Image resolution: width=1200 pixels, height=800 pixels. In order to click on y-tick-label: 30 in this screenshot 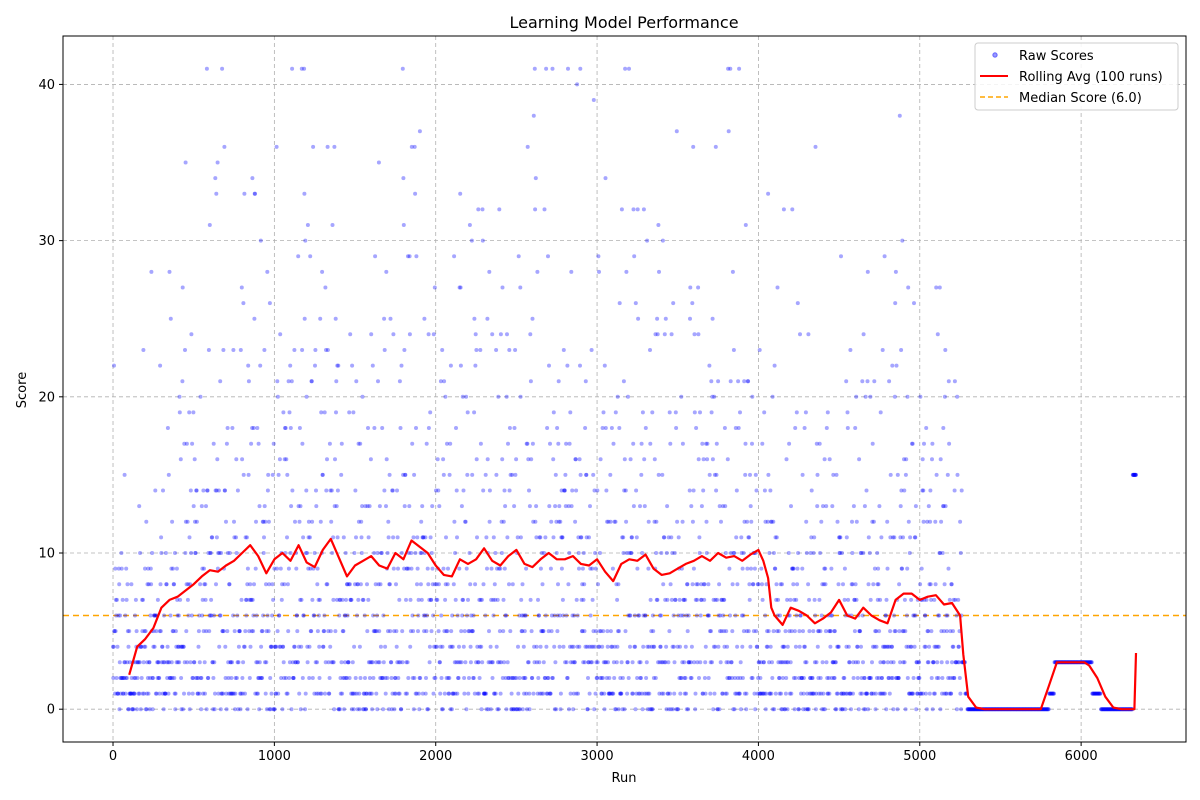, I will do `click(46, 241)`.